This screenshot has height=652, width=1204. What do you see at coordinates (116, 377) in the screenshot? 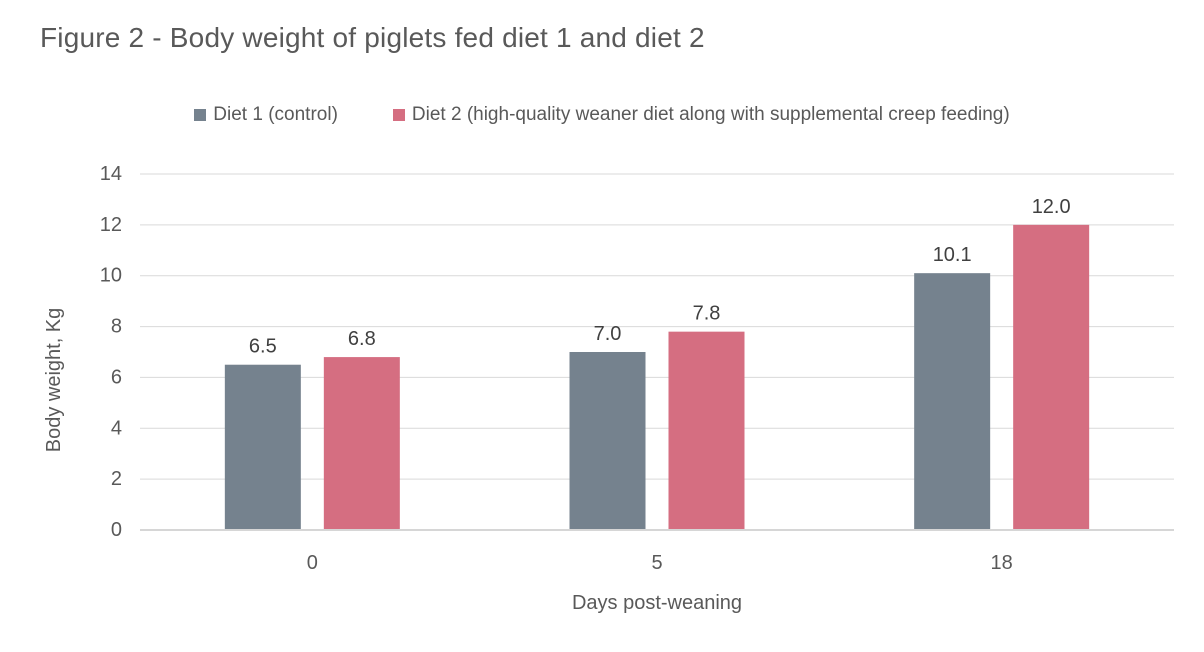
I see `y-tick-label: 6` at bounding box center [116, 377].